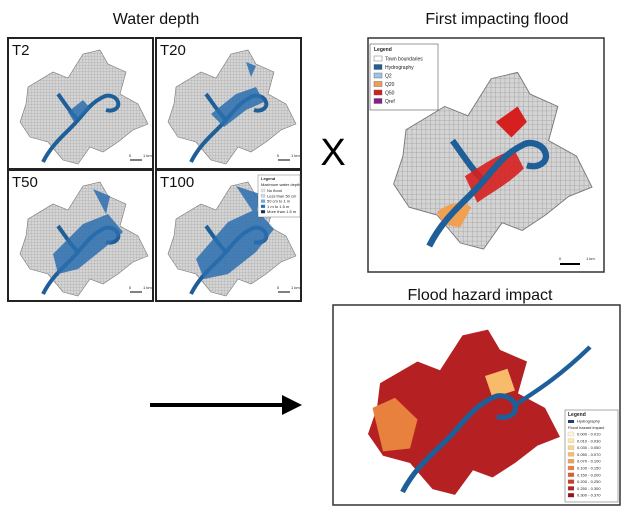 The image size is (625, 506). I want to click on operator: X, so click(332, 153).